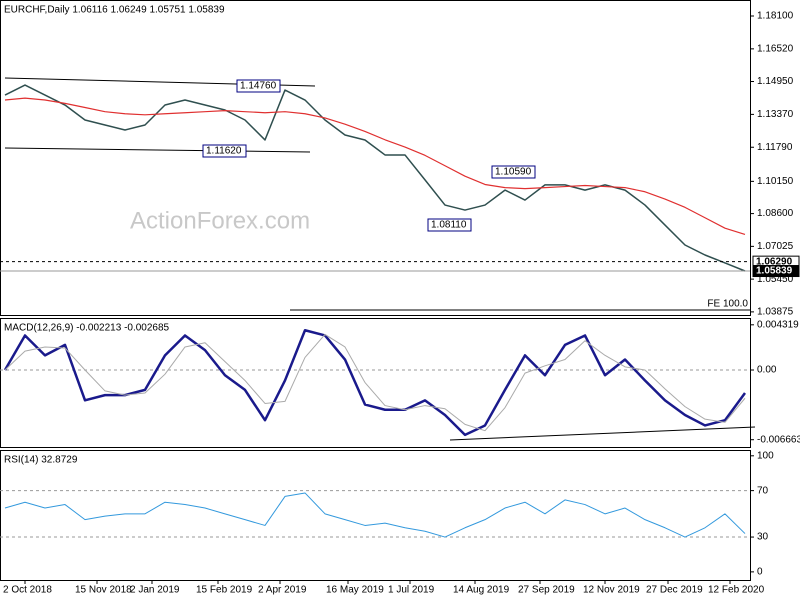 This screenshot has width=800, height=600. I want to click on y-tick-label: 1.11790, so click(775, 147).